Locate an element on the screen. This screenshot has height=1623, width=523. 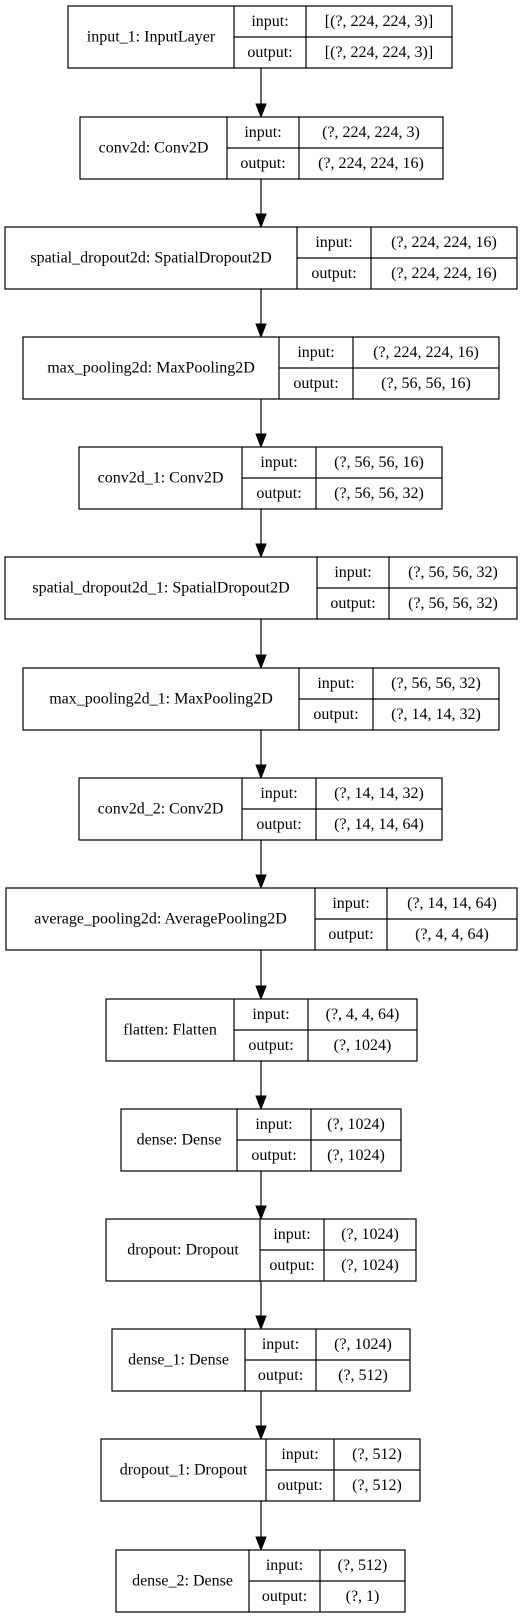
layer-name: conv2d: Conv2D is located at coordinates (154, 148).